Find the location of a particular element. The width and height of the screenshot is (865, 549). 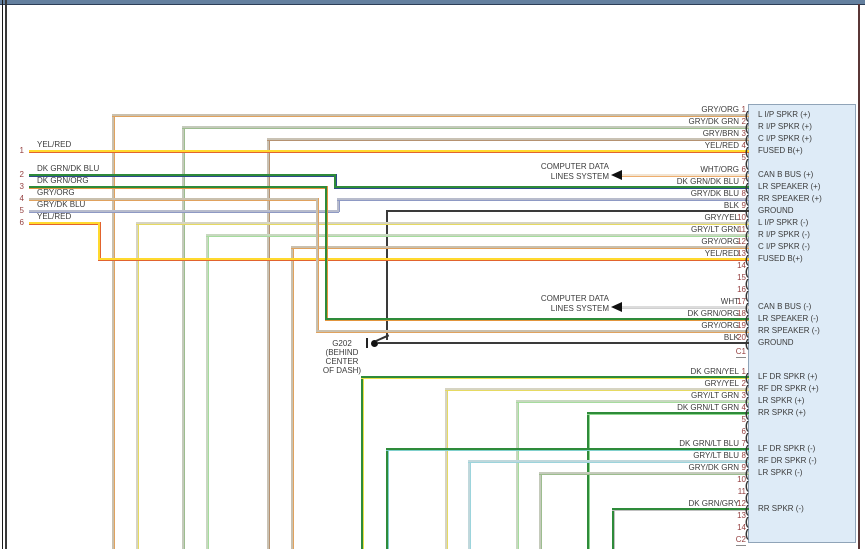

pin-number: 11 is located at coordinates (741, 491).